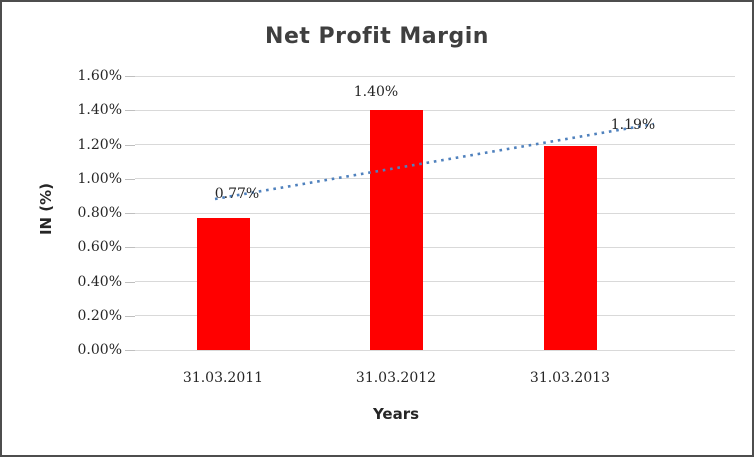 The width and height of the screenshot is (754, 457). Describe the element at coordinates (99, 144) in the screenshot. I see `y-axis-tick-label: 1.20%` at that location.